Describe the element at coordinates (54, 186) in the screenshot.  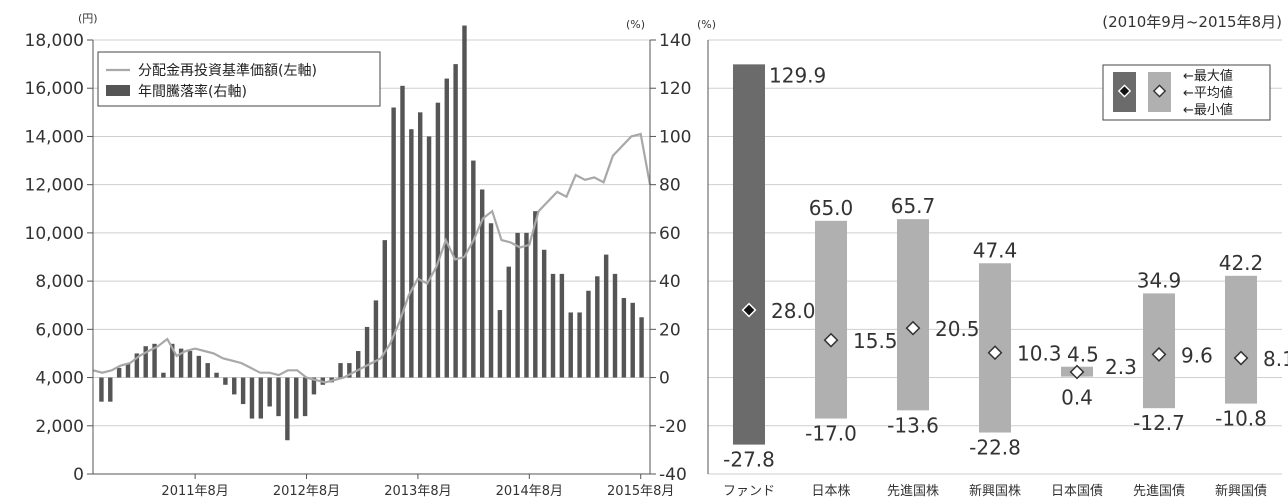
I see `left-tick-label: 12,000` at that location.